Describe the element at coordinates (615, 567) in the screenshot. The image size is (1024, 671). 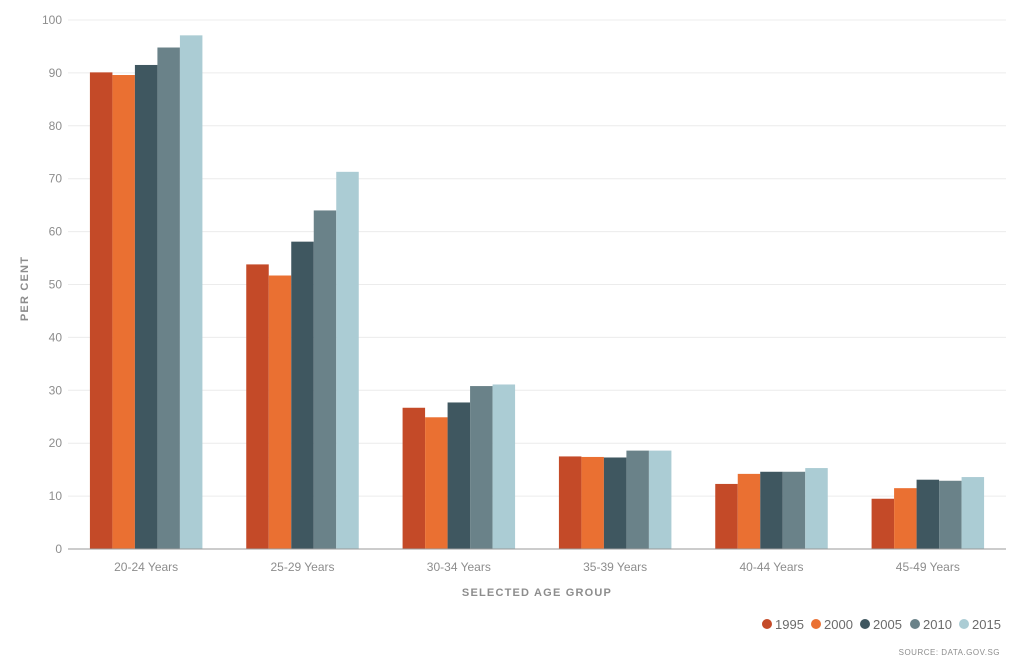
I see `x-tick-label: 35-39 Years` at that location.